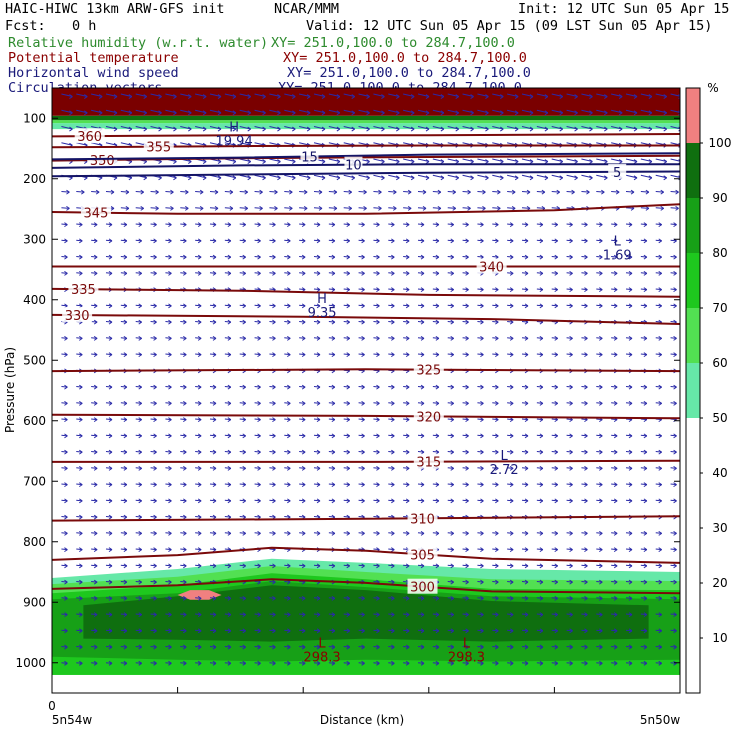 Image resolution: width=740 pixels, height=740 pixels. I want to click on rh-region, so click(366, 122).